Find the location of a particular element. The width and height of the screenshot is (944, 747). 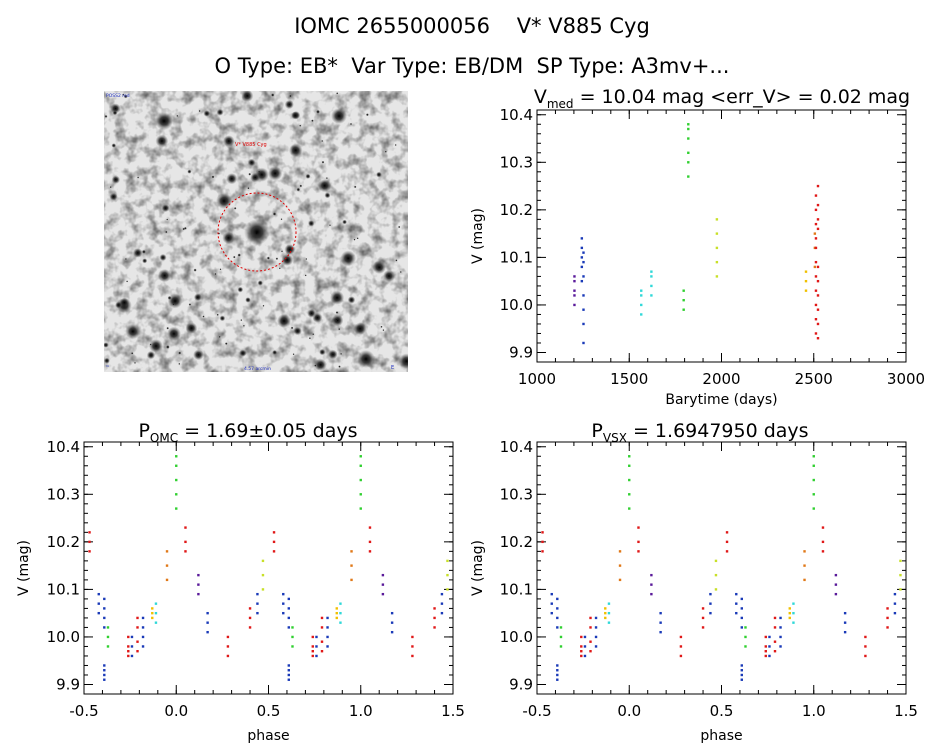

x-tick-label: 1500 is located at coordinates (629, 379).